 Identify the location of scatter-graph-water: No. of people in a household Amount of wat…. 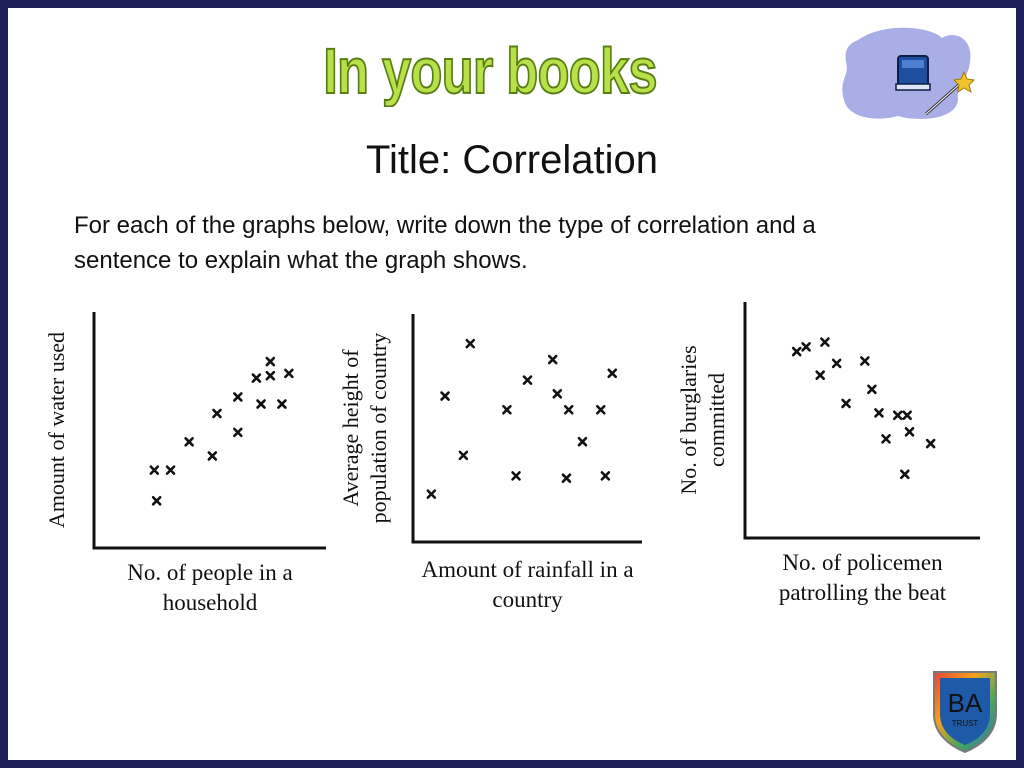
(185, 463).